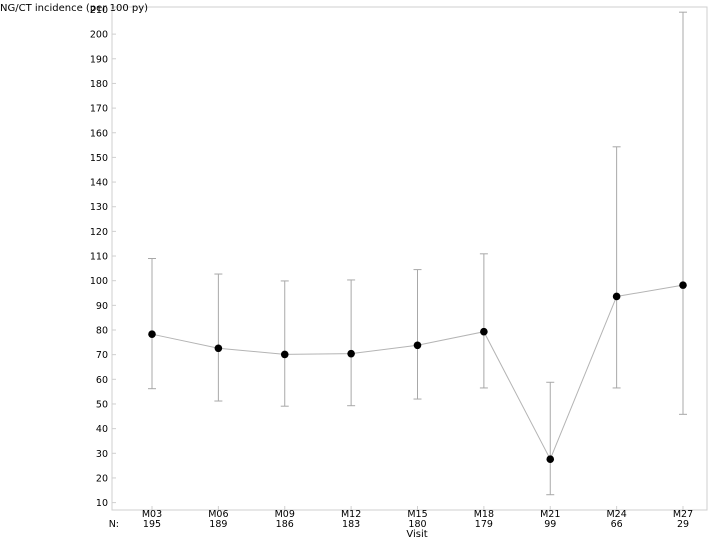  What do you see at coordinates (484, 524) in the screenshot?
I see `n-value-label: 179` at bounding box center [484, 524].